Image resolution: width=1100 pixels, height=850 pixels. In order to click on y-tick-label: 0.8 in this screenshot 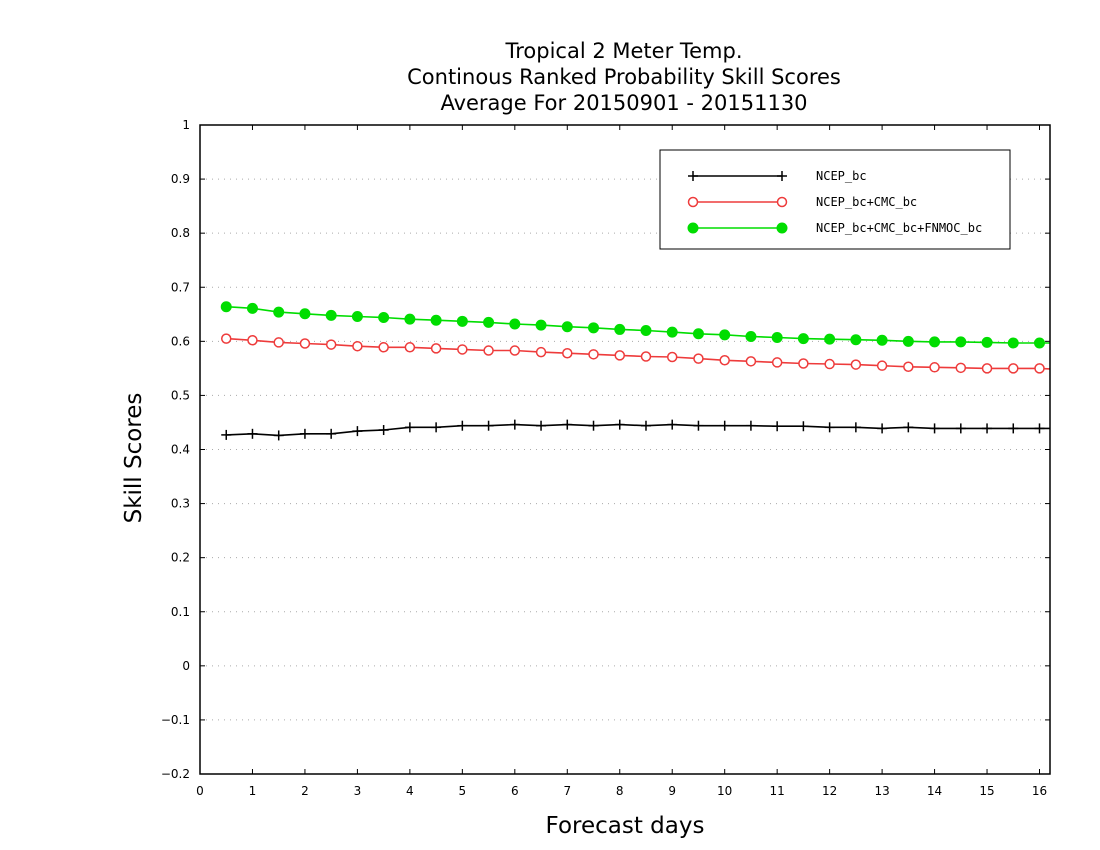, I will do `click(180, 233)`.